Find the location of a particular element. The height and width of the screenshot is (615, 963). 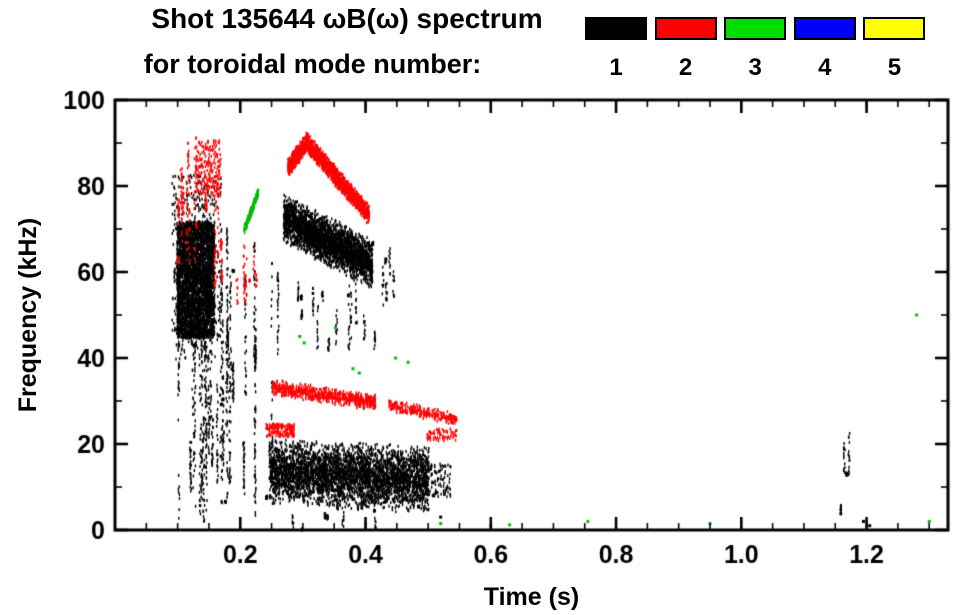

x-axis-label: Time (s) is located at coordinates (531, 597).